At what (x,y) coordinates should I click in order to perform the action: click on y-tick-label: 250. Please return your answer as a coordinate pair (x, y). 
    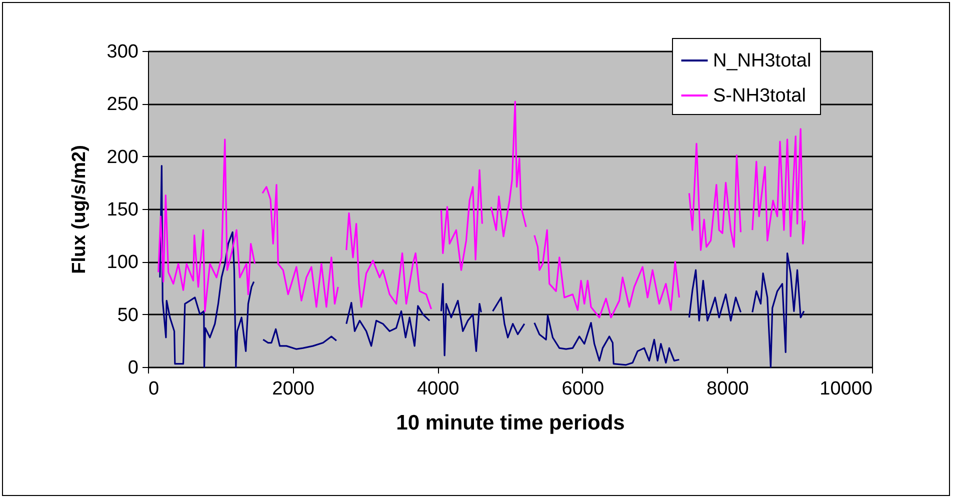
    Looking at the image, I should click on (122, 105).